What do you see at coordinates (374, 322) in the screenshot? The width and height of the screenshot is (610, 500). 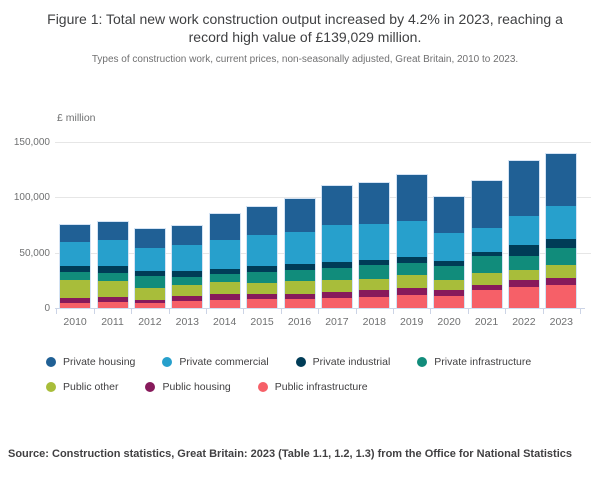 I see `x-axis-label-2018: 2018` at bounding box center [374, 322].